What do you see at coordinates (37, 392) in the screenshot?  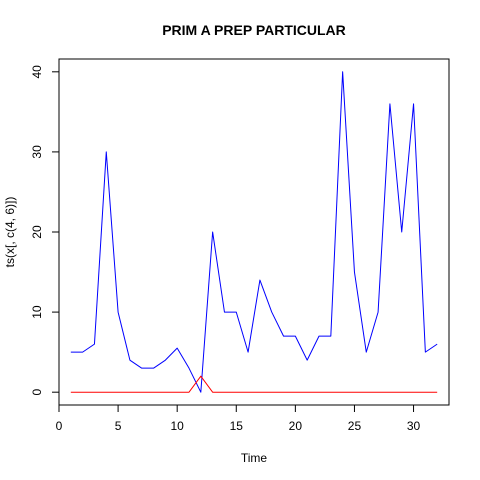 I see `y-tick-label: 0` at bounding box center [37, 392].